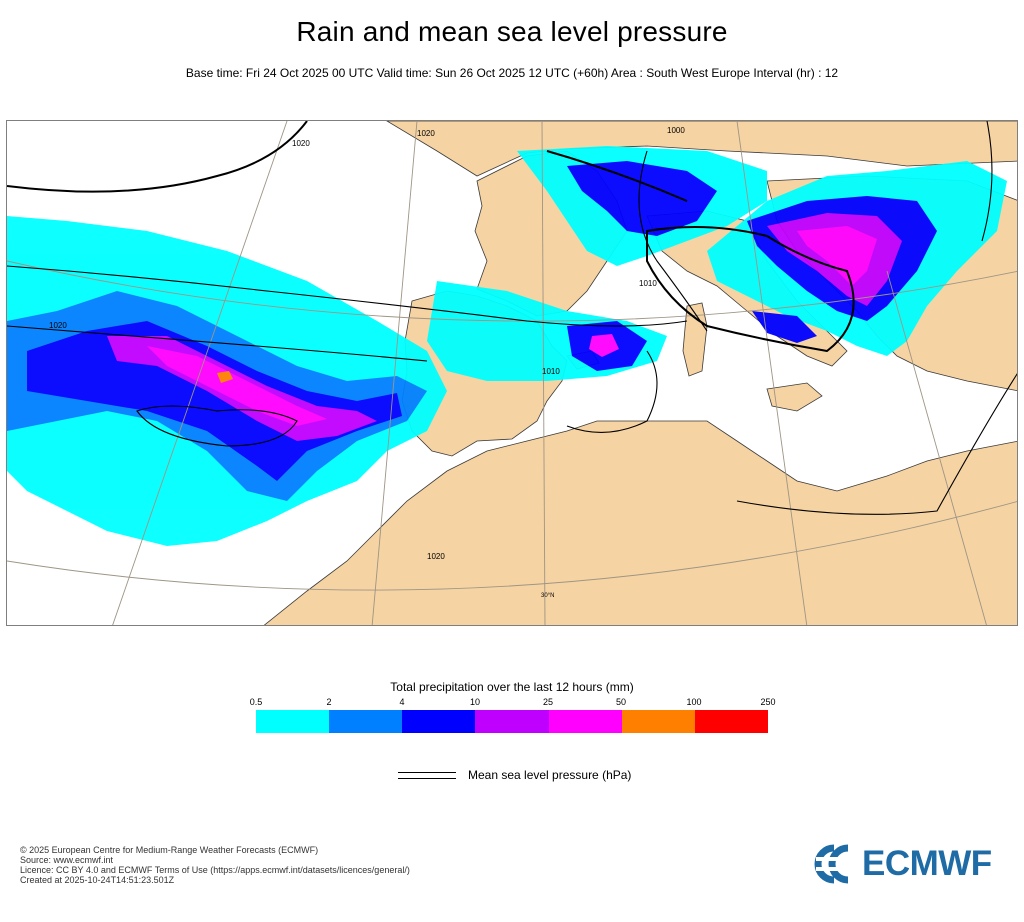 This screenshot has width=1024, height=922. What do you see at coordinates (550, 775) in the screenshot?
I see `msl-legend-label: Mean sea level pressure (hPa)` at bounding box center [550, 775].